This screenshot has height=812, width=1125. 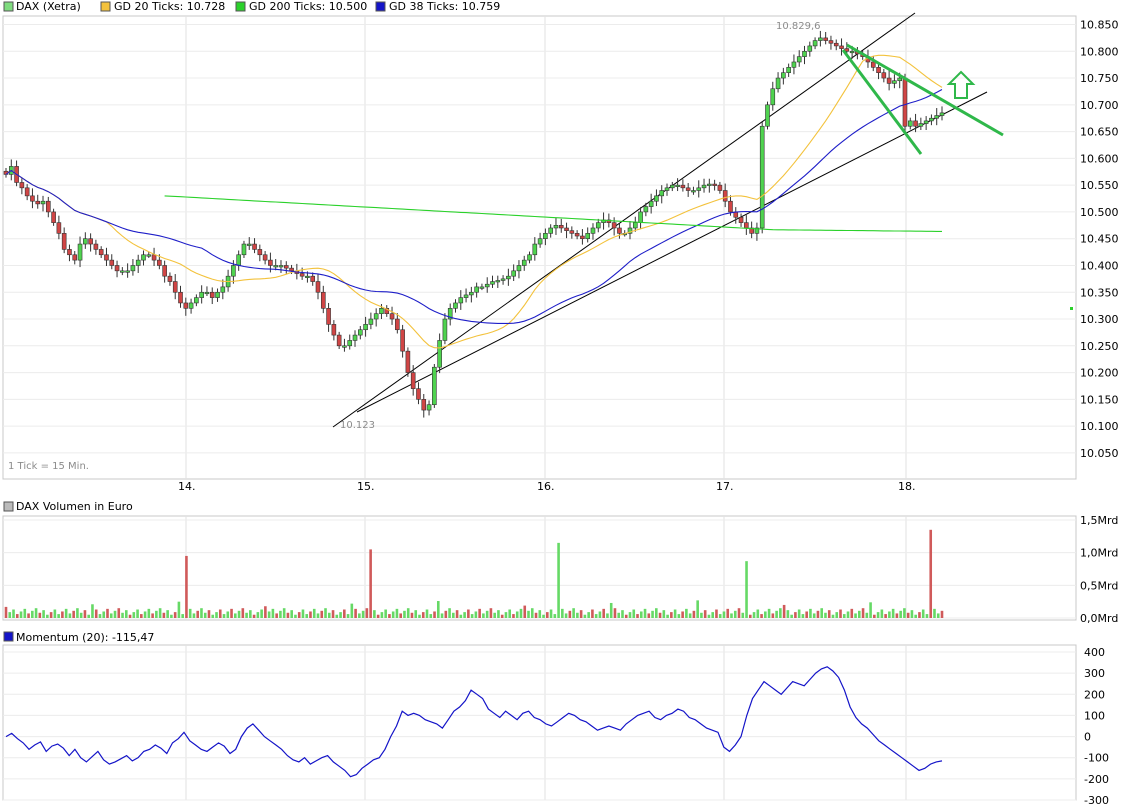 I want to click on legend-gd38: GD 38 Ticks: 10.759, so click(x=444, y=6).